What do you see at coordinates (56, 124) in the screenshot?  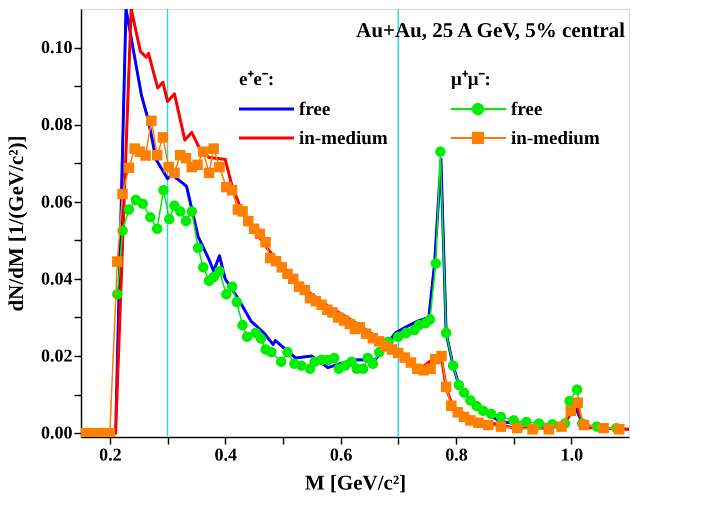 I see `y-tick-label: 0.08` at bounding box center [56, 124].